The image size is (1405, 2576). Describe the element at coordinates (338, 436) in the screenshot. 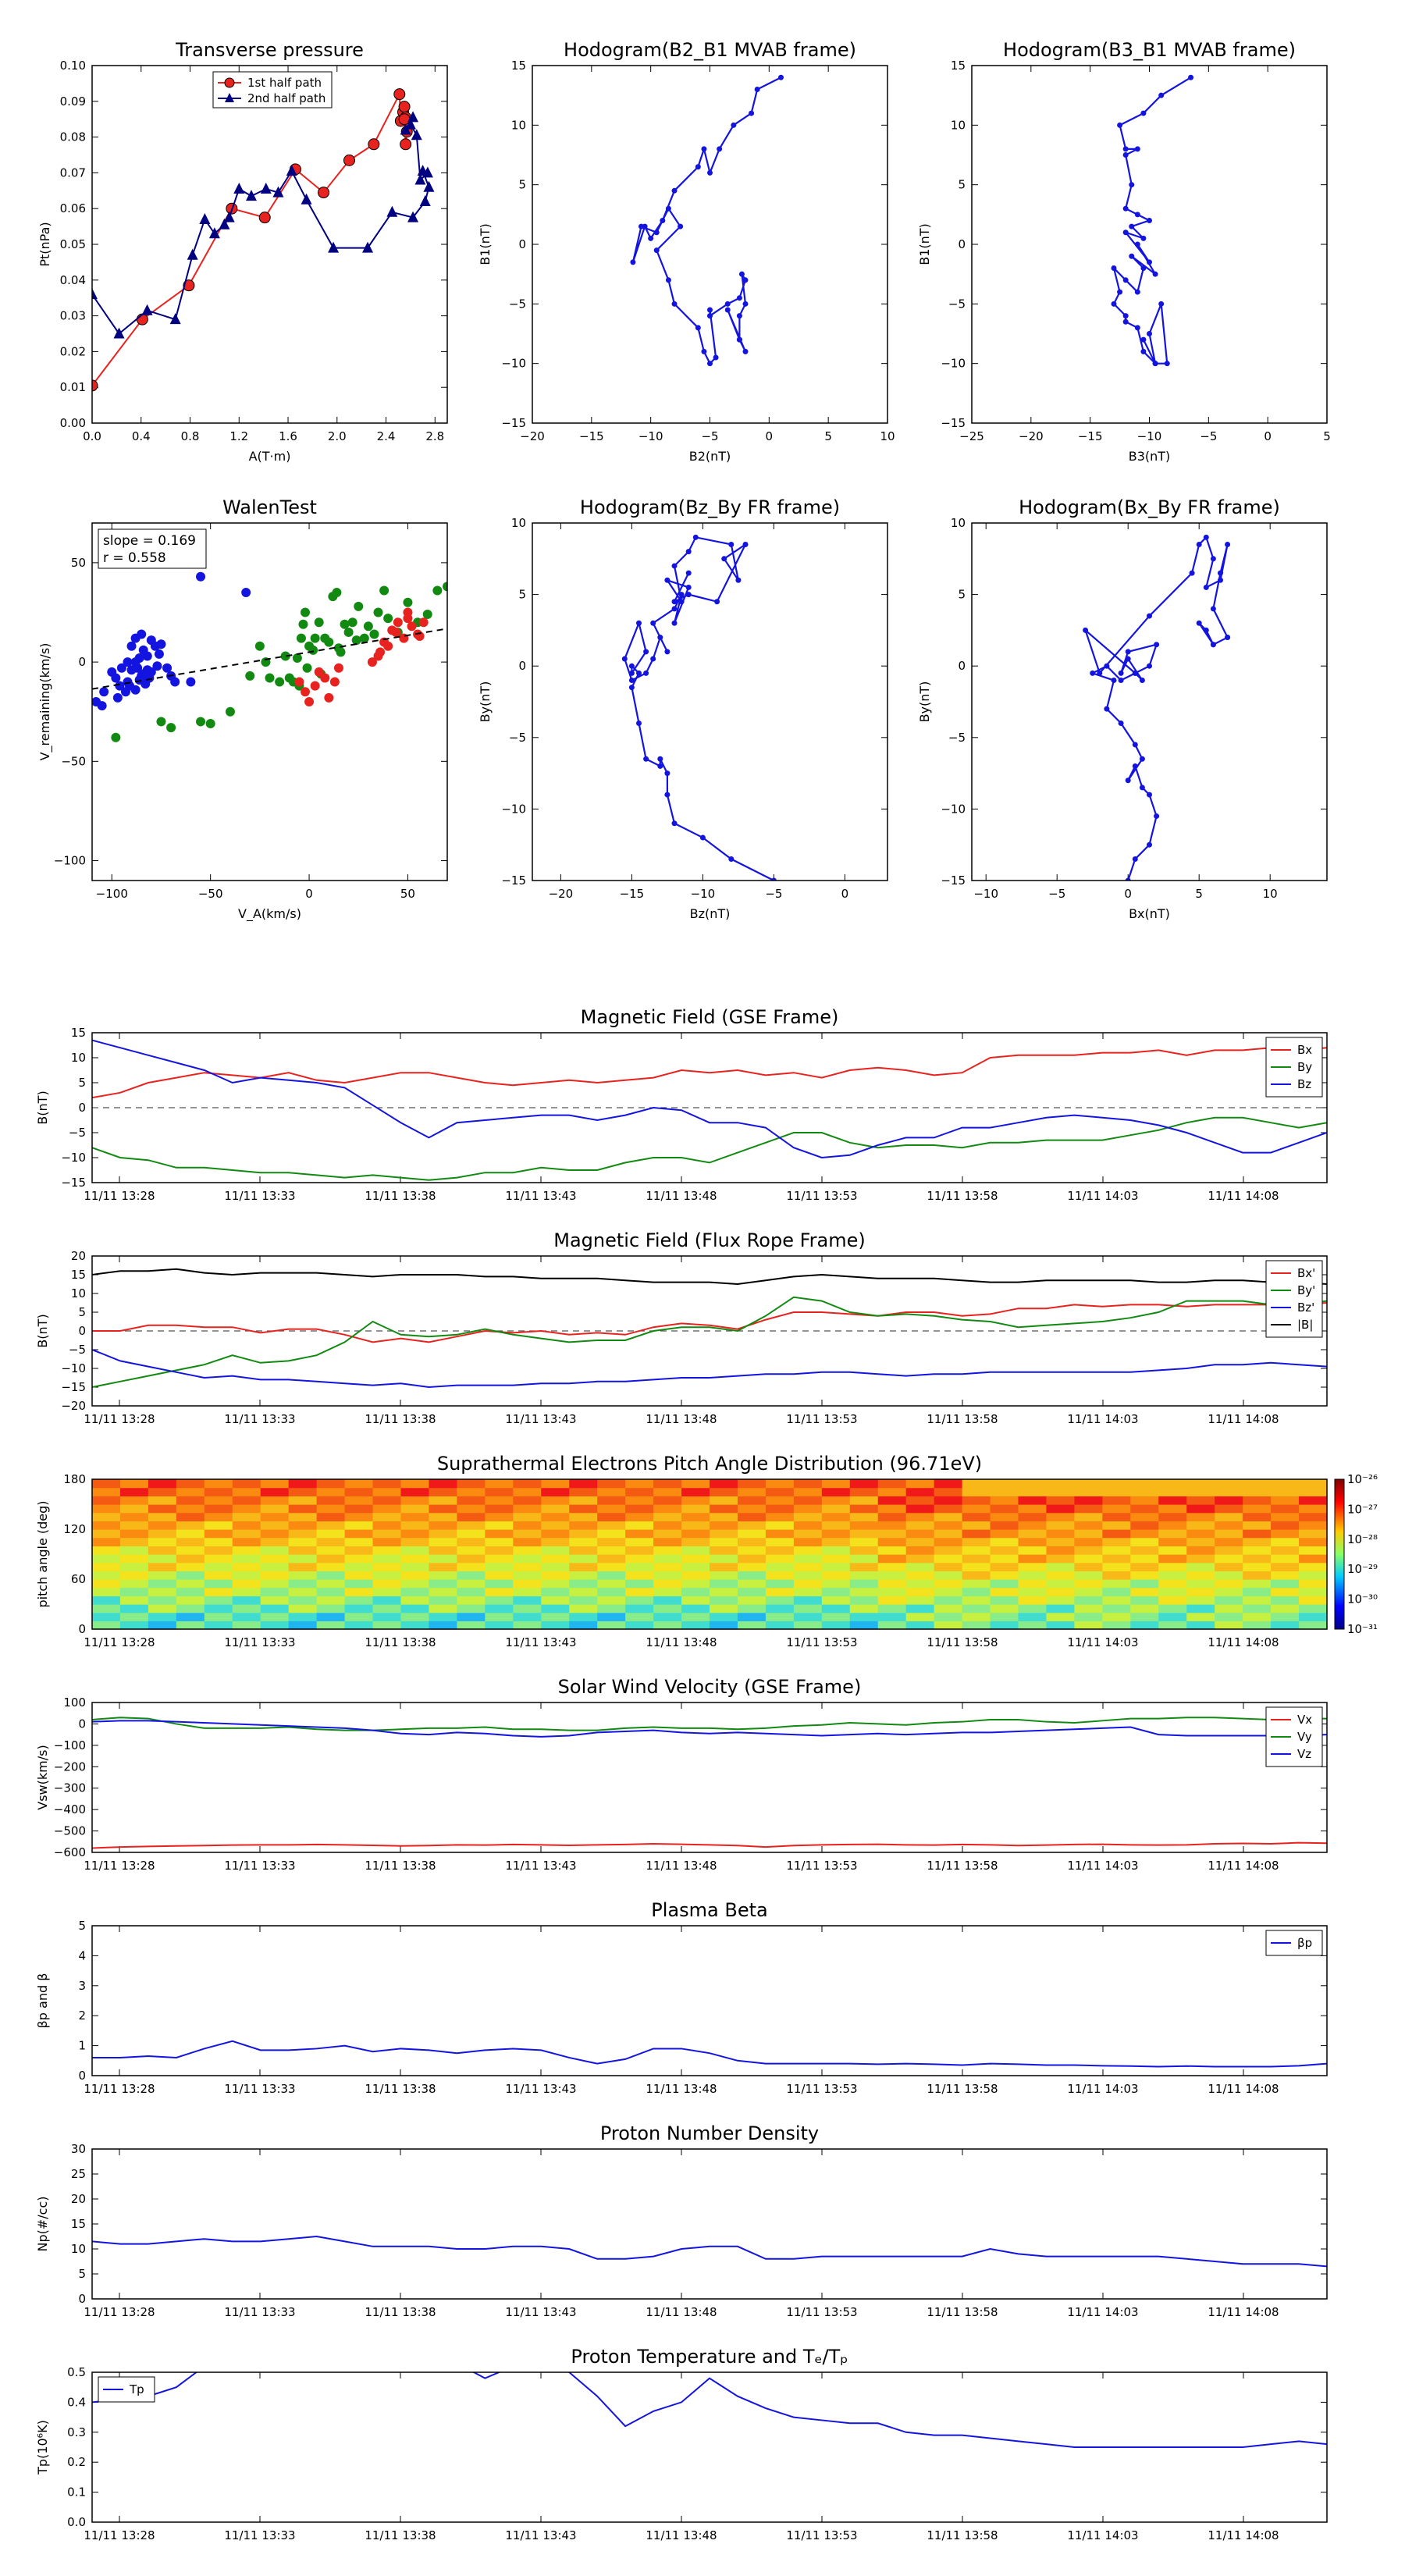

I see `x-tick-label: 2.0` at that location.